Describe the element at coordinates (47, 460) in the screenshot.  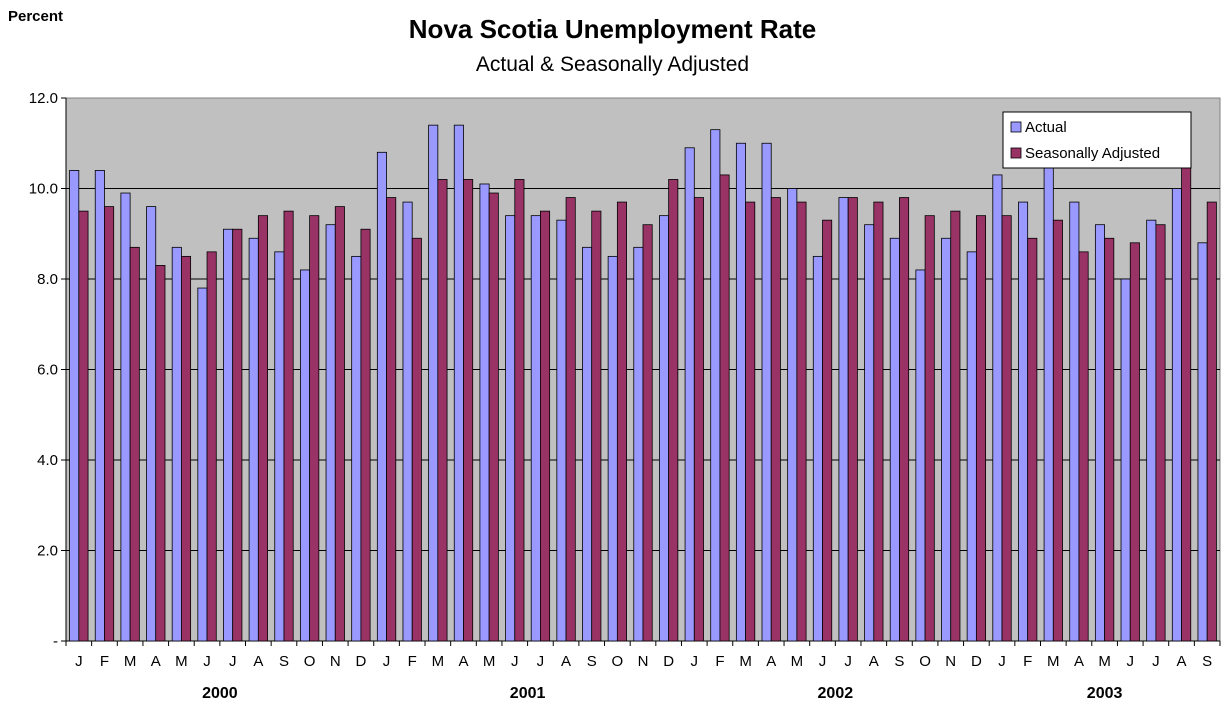
I see `y-tick-label: 4.0` at that location.